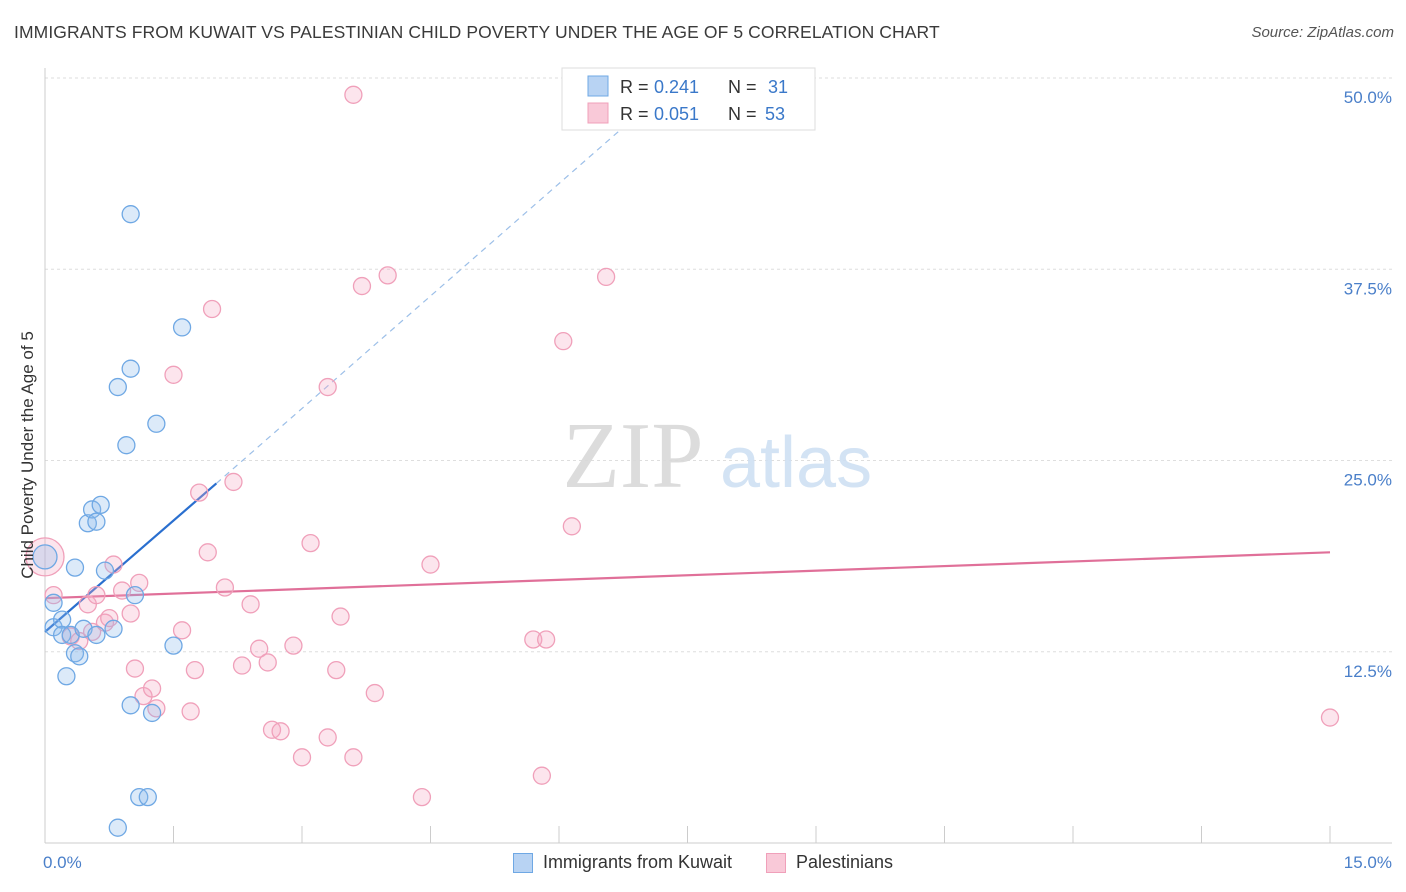 The width and height of the screenshot is (1406, 892). I want to click on legend-item-kuwait: Immigrants from Kuwait, so click(622, 862).